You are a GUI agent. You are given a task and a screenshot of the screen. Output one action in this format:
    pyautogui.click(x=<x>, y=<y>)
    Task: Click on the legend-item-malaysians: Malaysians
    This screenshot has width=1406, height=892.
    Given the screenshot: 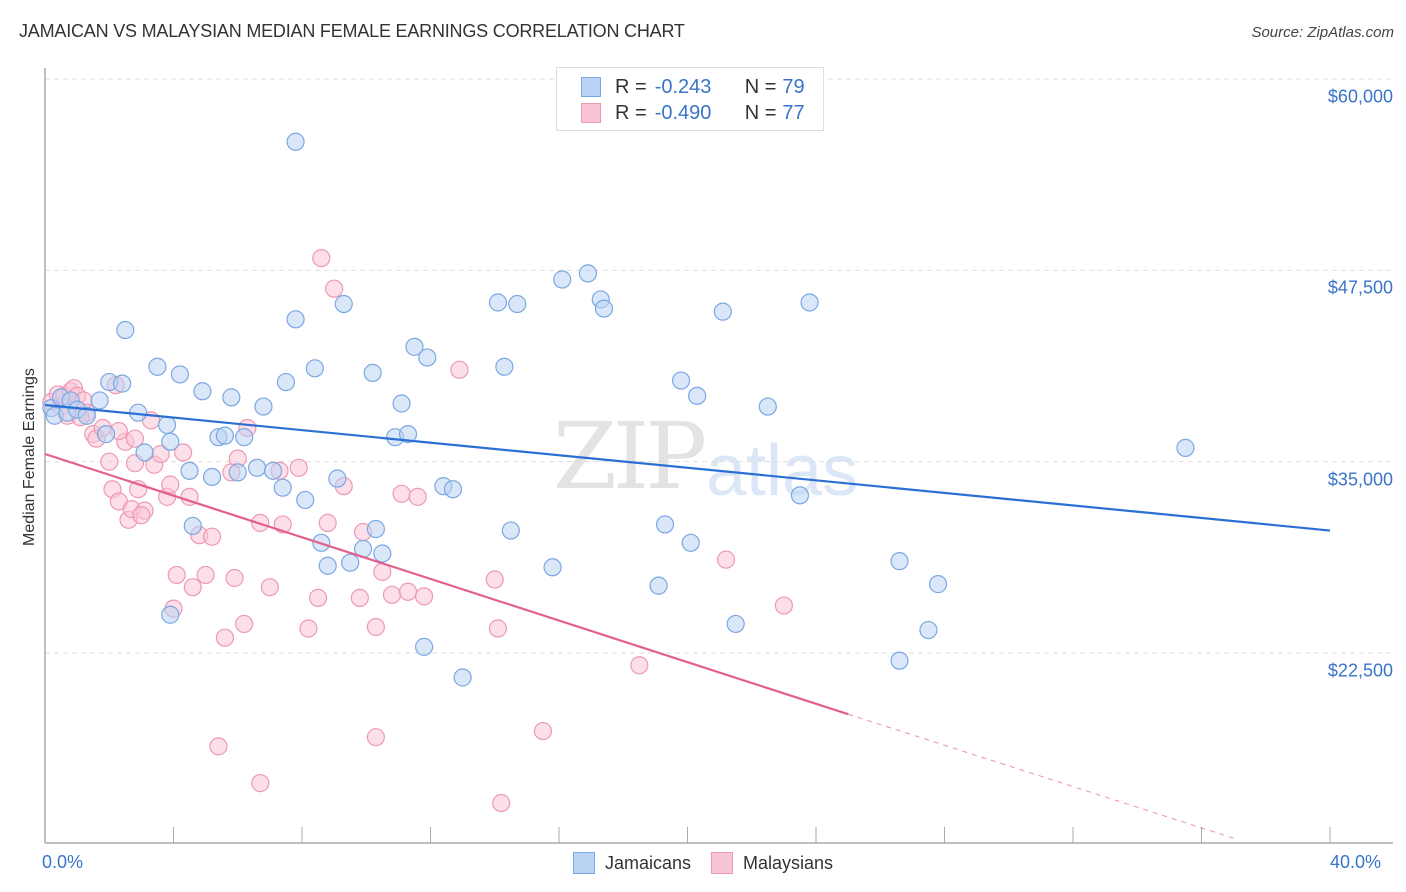 What is the action you would take?
    pyautogui.click(x=772, y=863)
    